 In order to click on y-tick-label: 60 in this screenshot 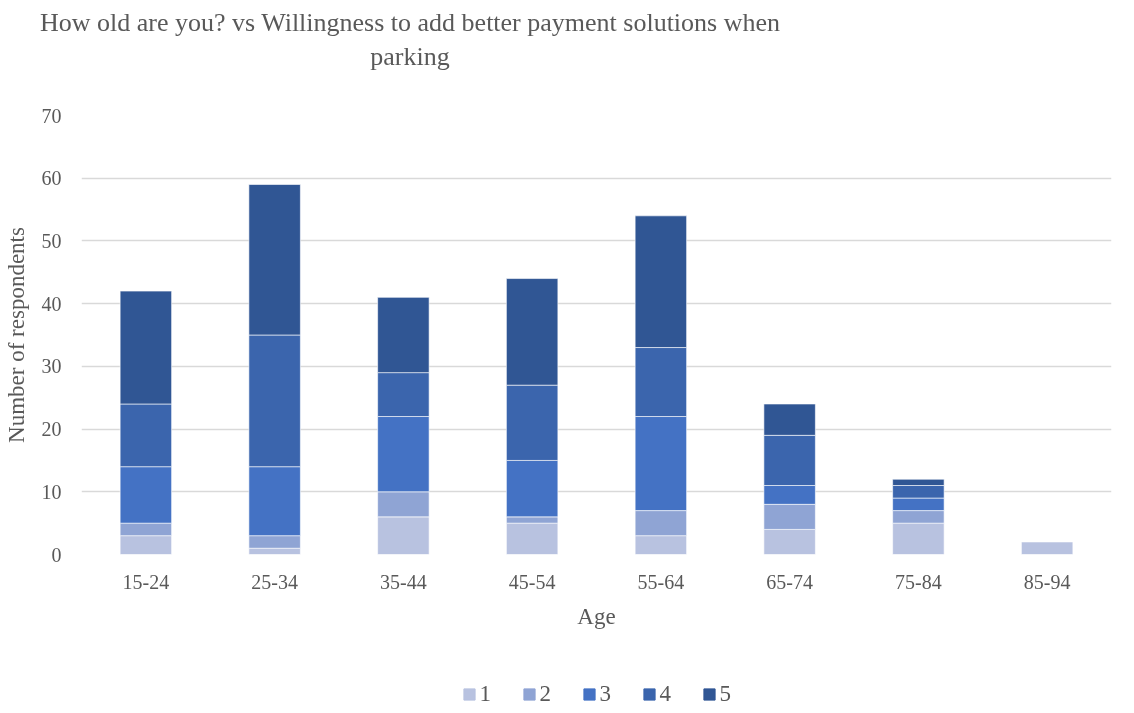, I will do `click(51, 178)`.